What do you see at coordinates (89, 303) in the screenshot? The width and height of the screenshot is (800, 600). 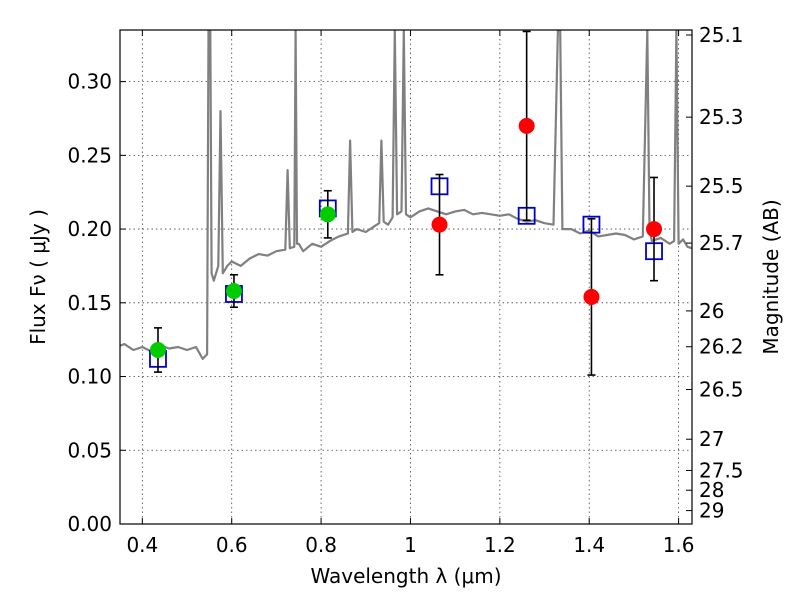 I see `y-tick-label: 0.15` at bounding box center [89, 303].